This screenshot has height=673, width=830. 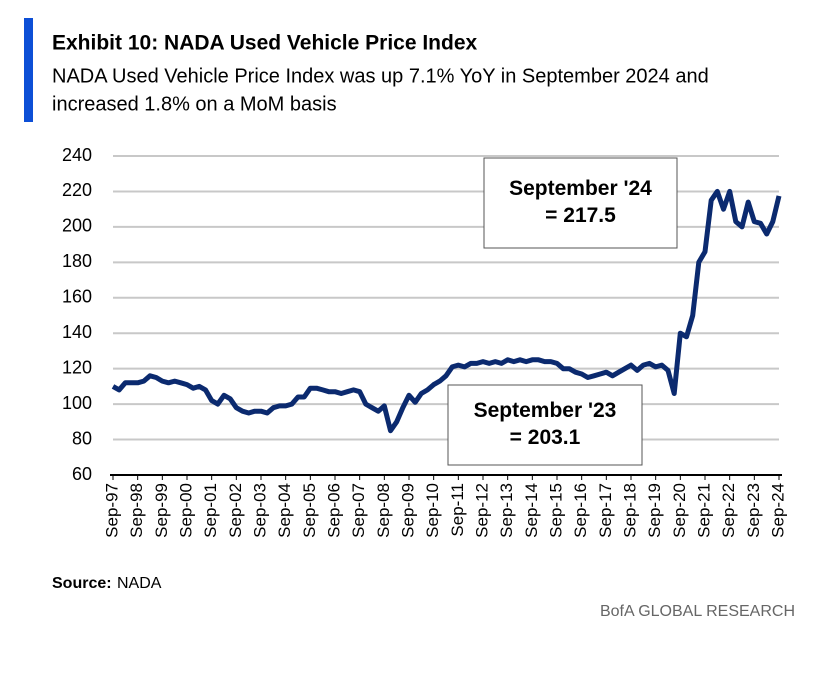 I want to click on annotation: September '24, so click(x=580, y=188).